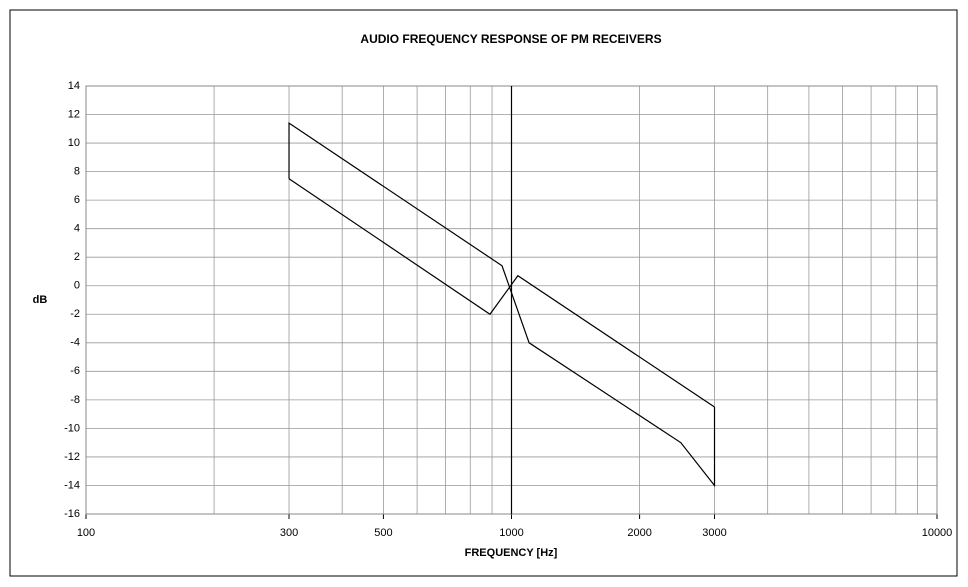 The height and width of the screenshot is (587, 968). I want to click on y-tick-label: 10, so click(74, 143).